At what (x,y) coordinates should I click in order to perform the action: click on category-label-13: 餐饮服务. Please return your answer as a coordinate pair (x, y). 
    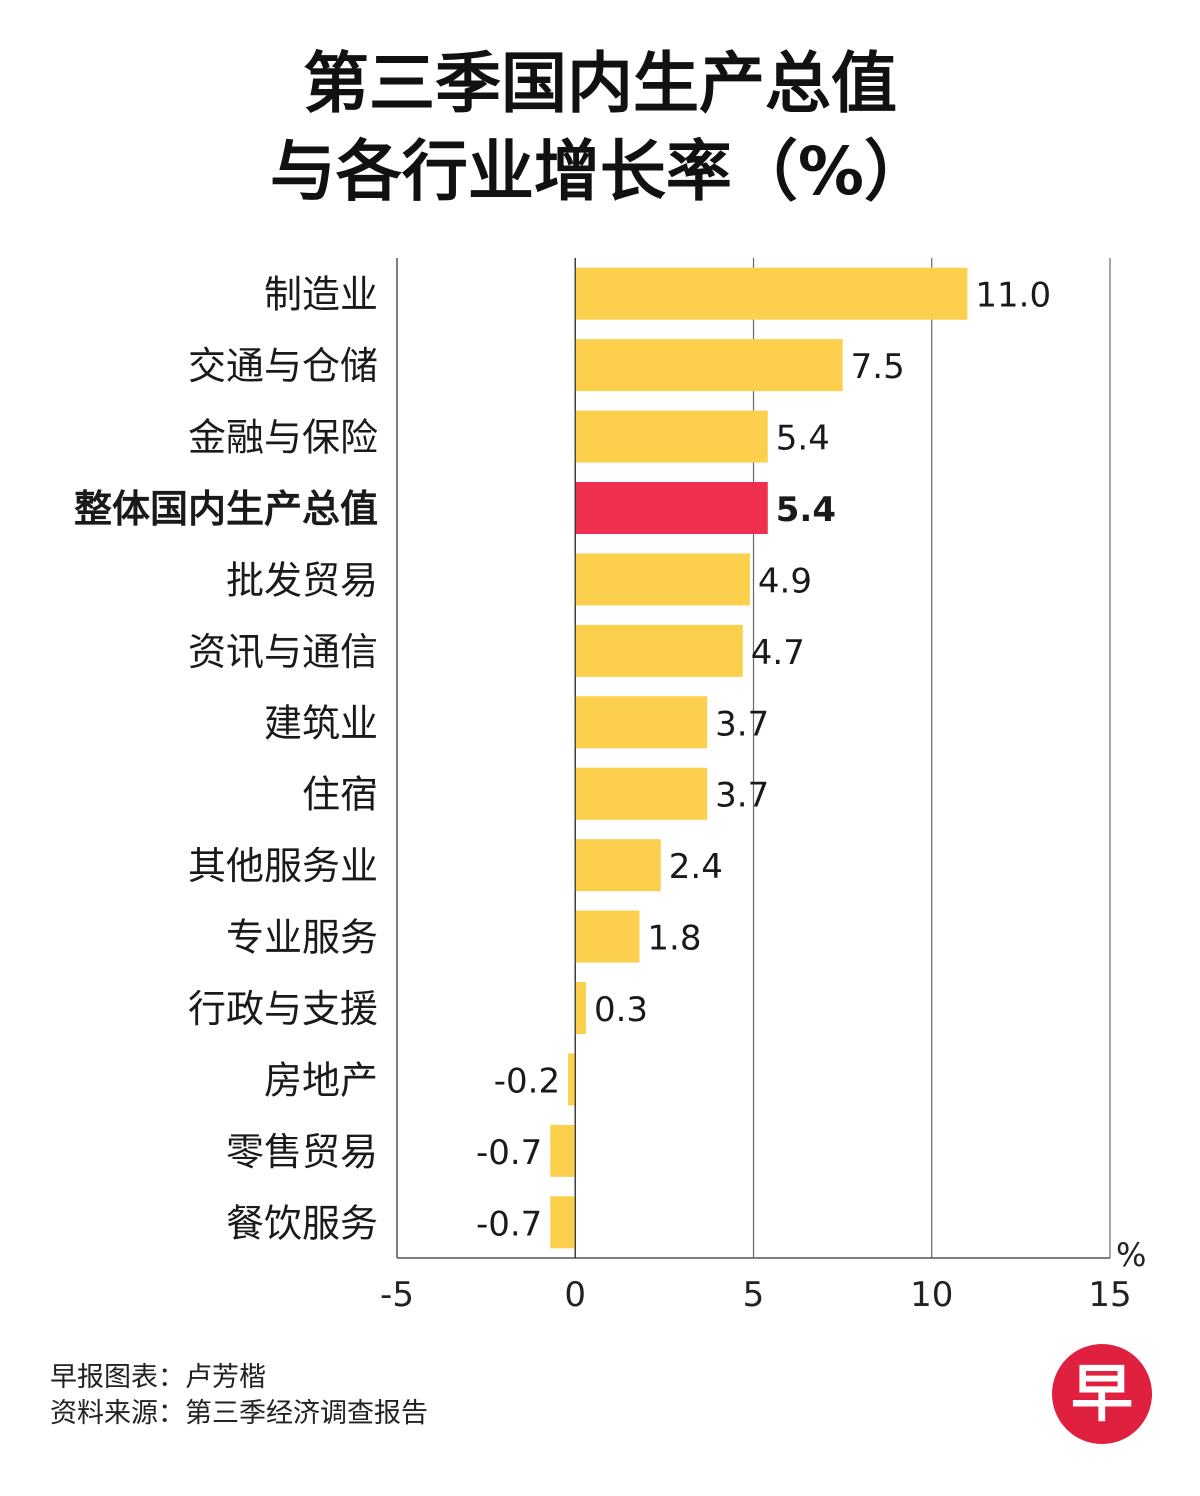
    Looking at the image, I should click on (302, 1223).